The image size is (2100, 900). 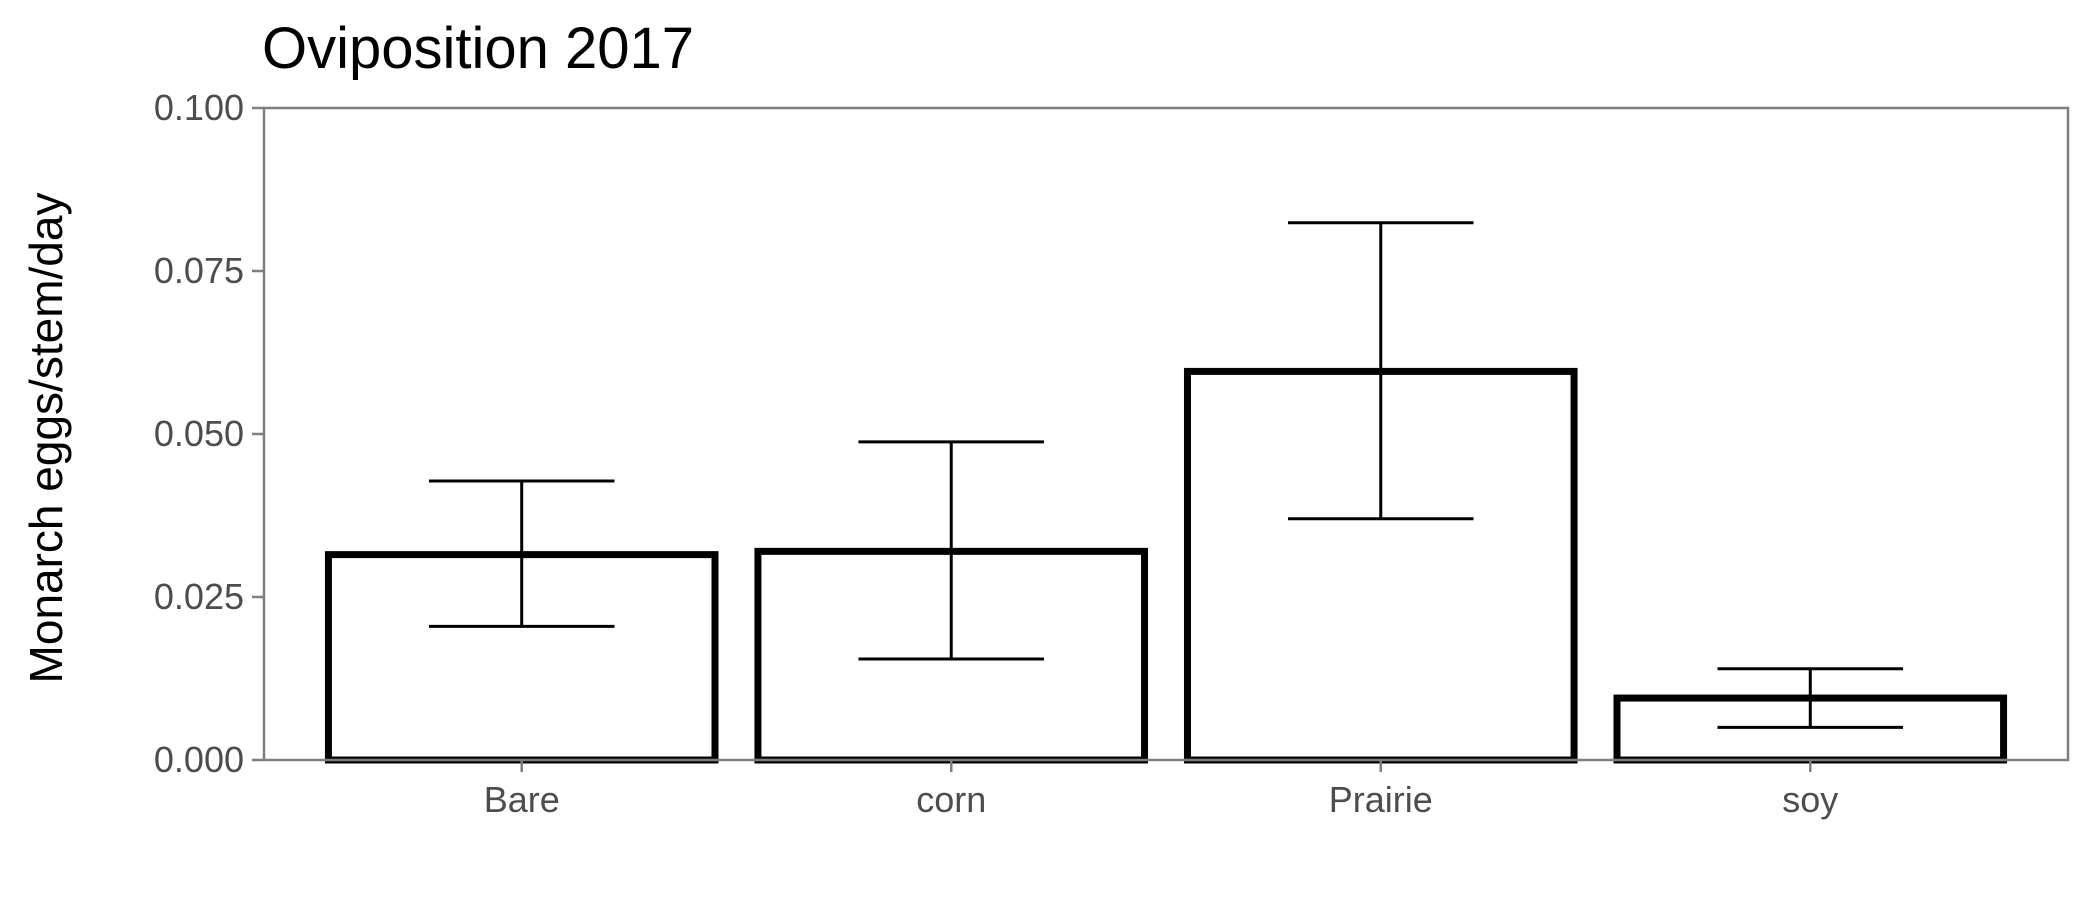 I want to click on y-tick-label: 0.000, so click(x=199, y=759).